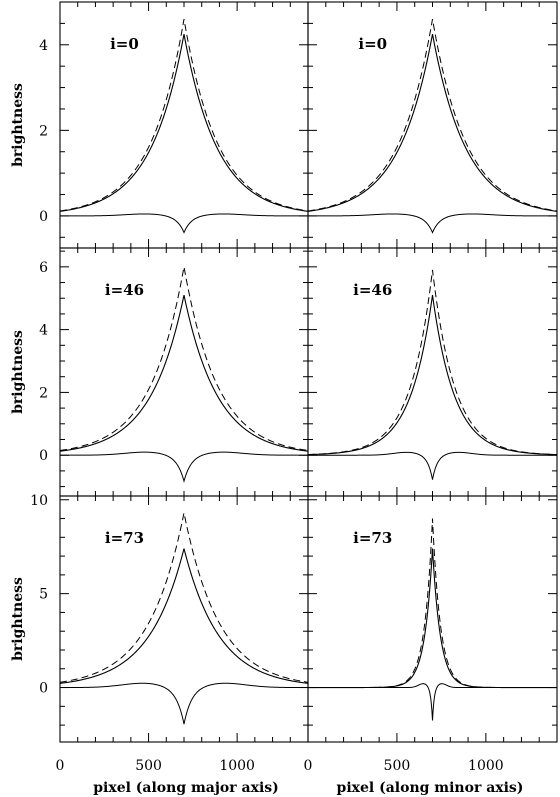 The image size is (560, 797). Describe the element at coordinates (432, 465) in the screenshot. I see `residual-curve-r1c1` at that location.